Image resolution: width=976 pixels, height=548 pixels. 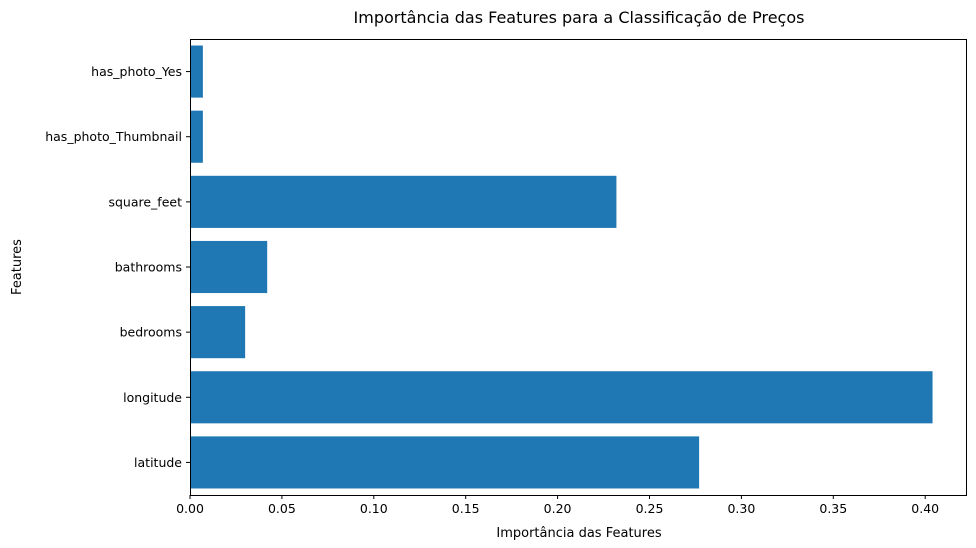 What do you see at coordinates (561, 397) in the screenshot?
I see `bar-longitude` at bounding box center [561, 397].